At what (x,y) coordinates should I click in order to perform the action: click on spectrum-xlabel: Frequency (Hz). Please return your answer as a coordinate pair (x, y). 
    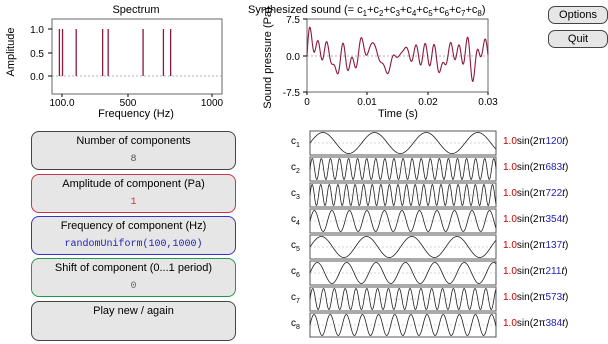
    Looking at the image, I should click on (136, 114).